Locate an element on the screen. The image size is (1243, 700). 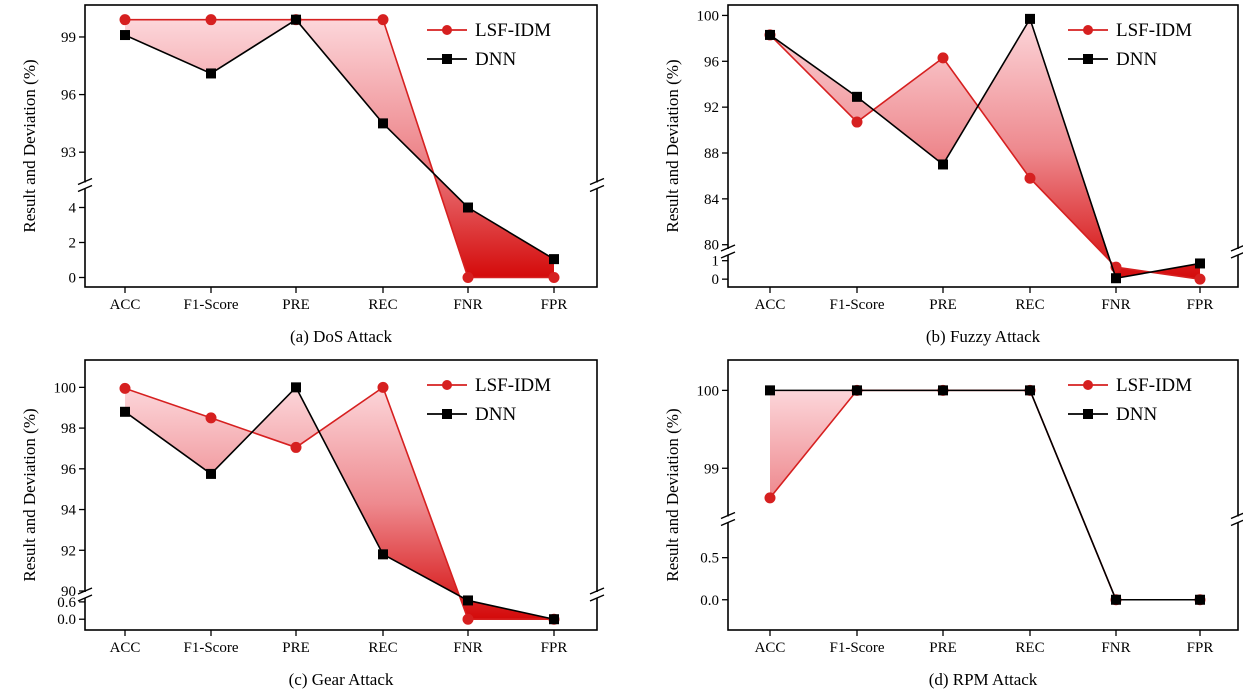
y-tick-label: 4 is located at coordinates (73, 209).